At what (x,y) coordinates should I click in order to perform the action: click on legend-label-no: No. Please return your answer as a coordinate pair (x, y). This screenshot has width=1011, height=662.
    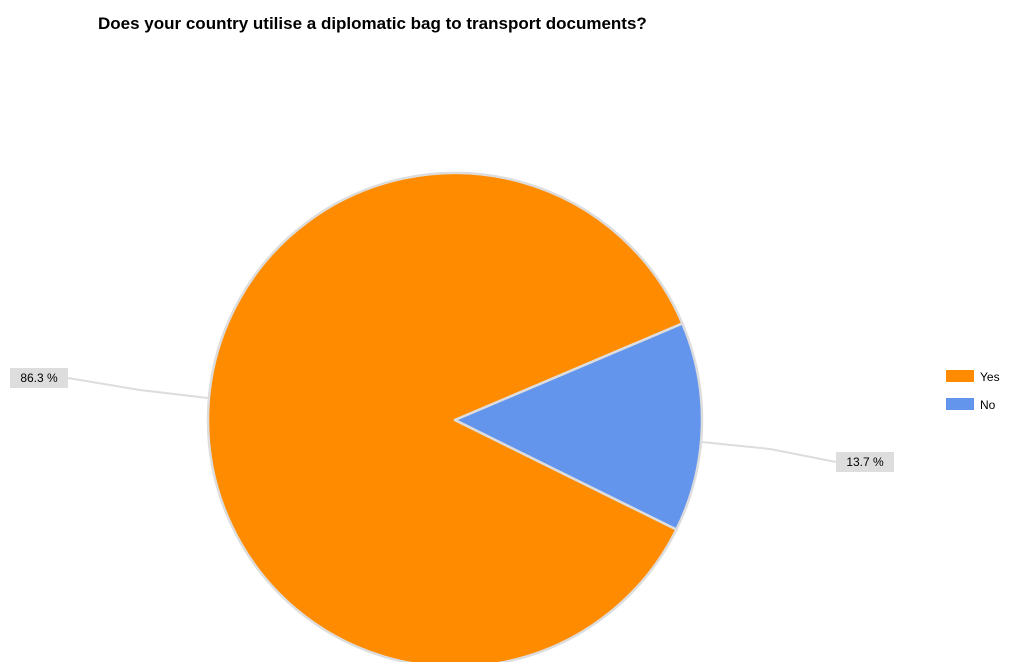
    Looking at the image, I should click on (988, 405).